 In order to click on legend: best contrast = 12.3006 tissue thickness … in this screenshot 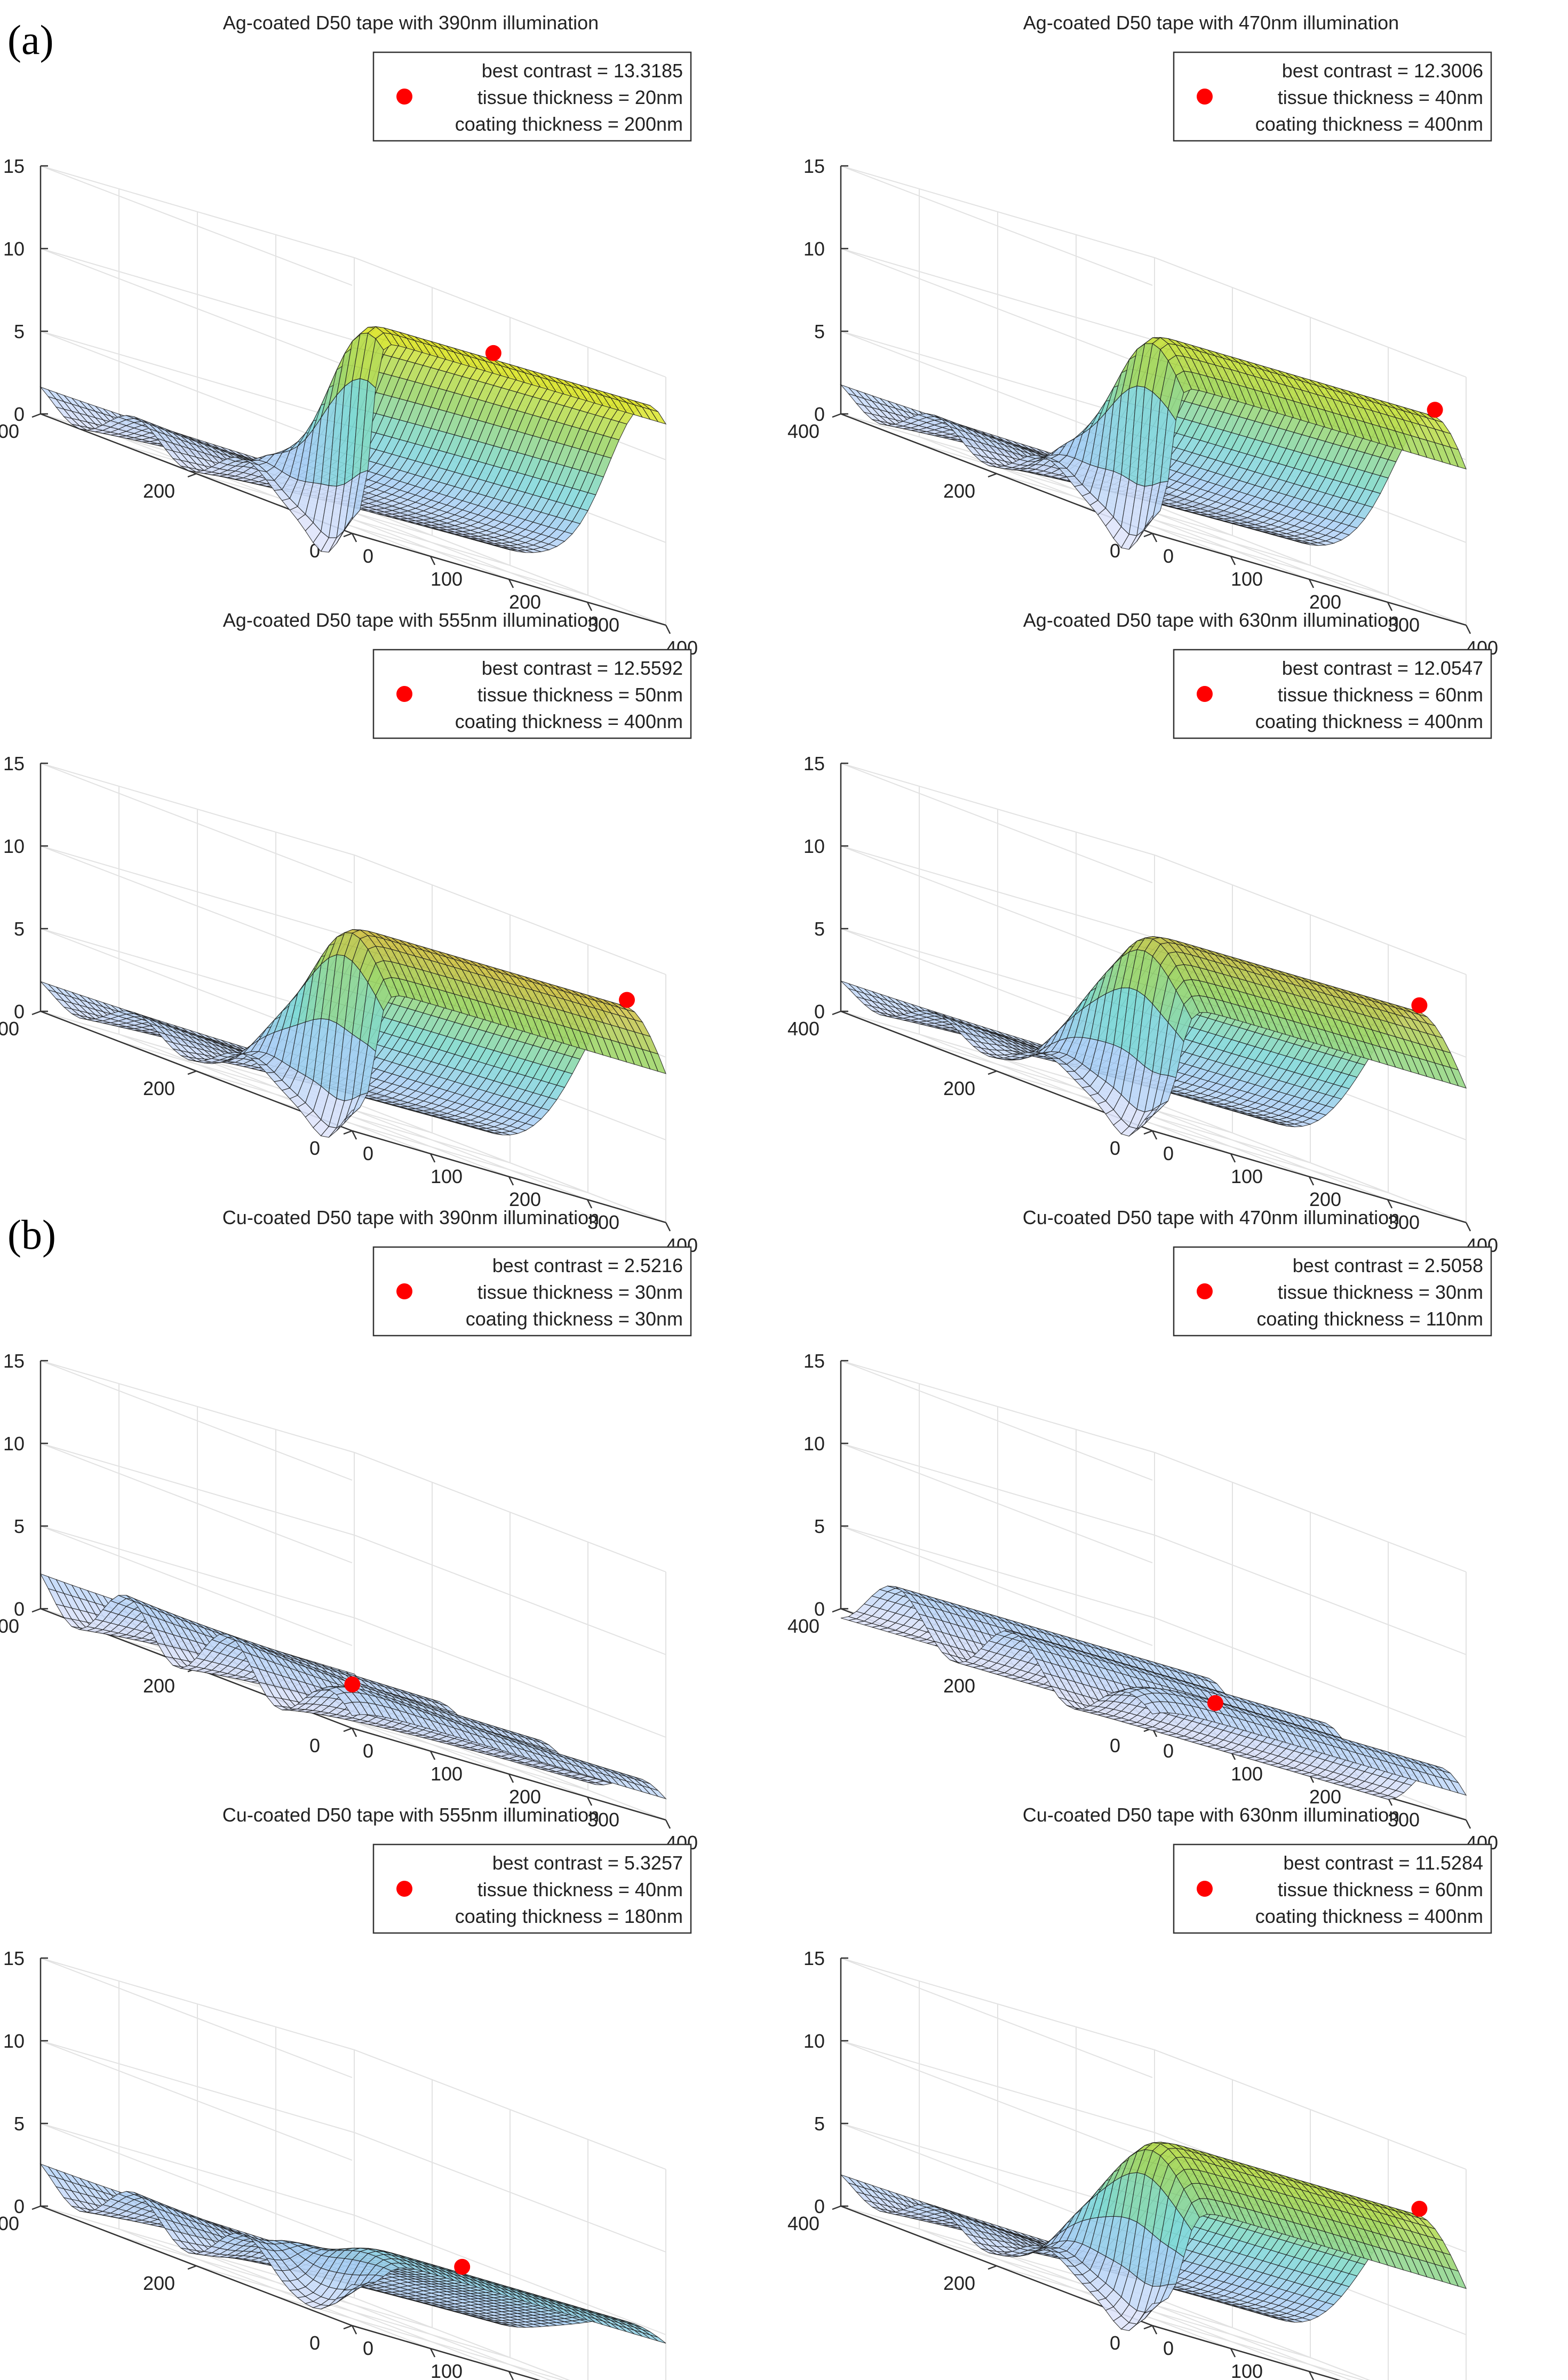, I will do `click(1332, 96)`.